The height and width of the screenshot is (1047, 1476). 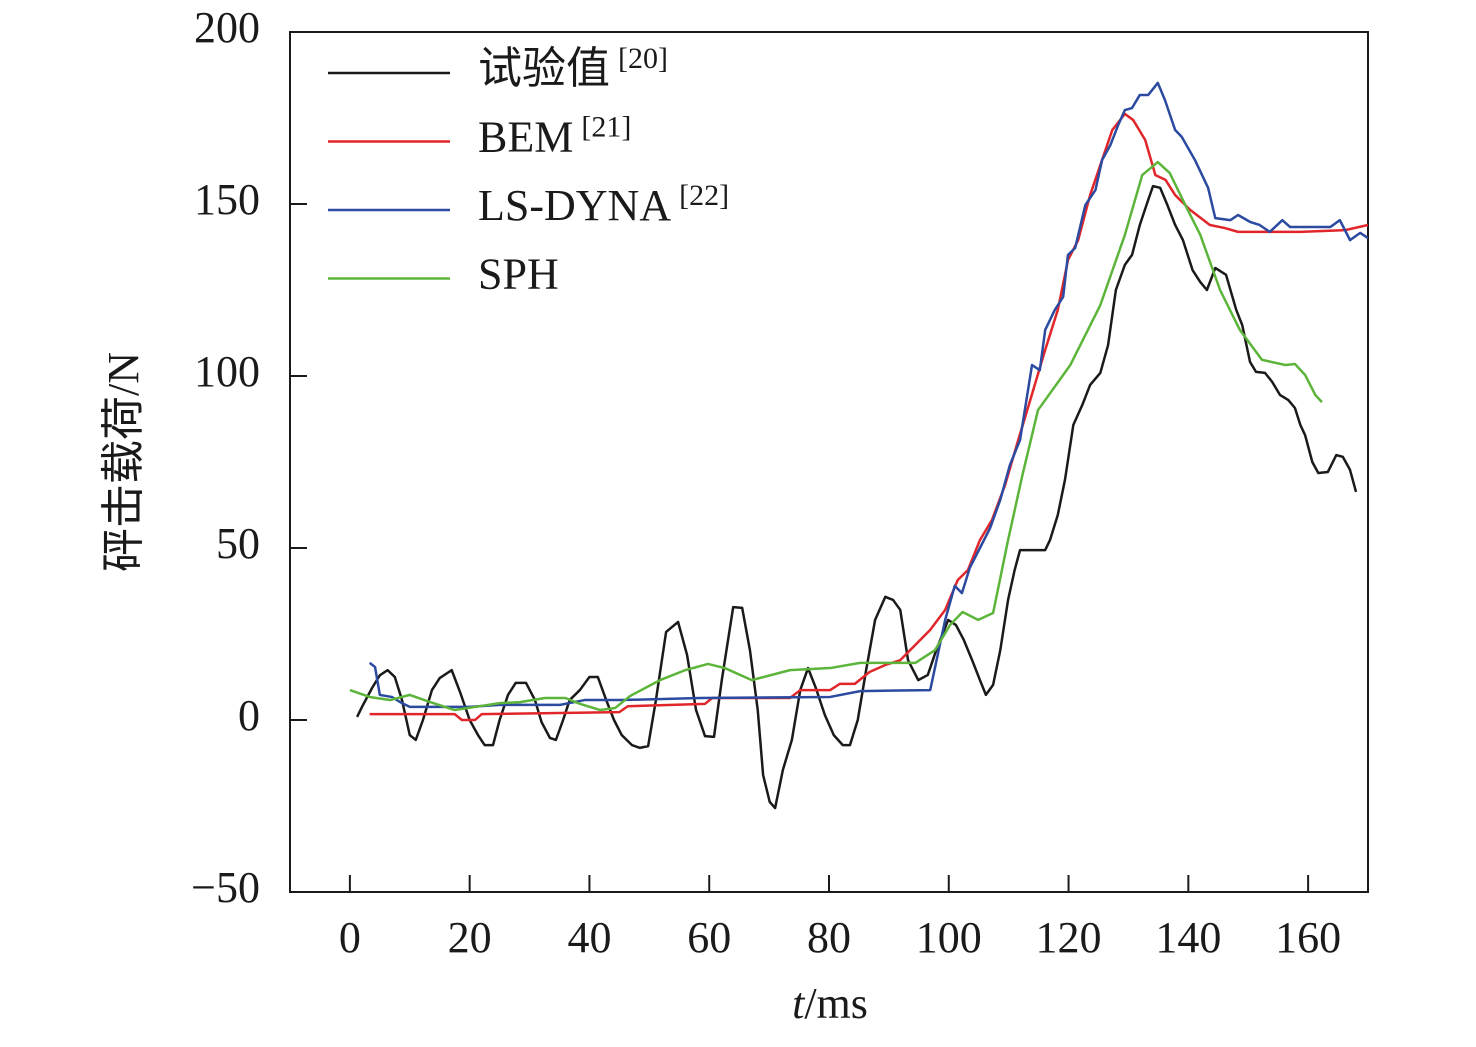 I want to click on x-tick-label: 80, so click(x=829, y=937).